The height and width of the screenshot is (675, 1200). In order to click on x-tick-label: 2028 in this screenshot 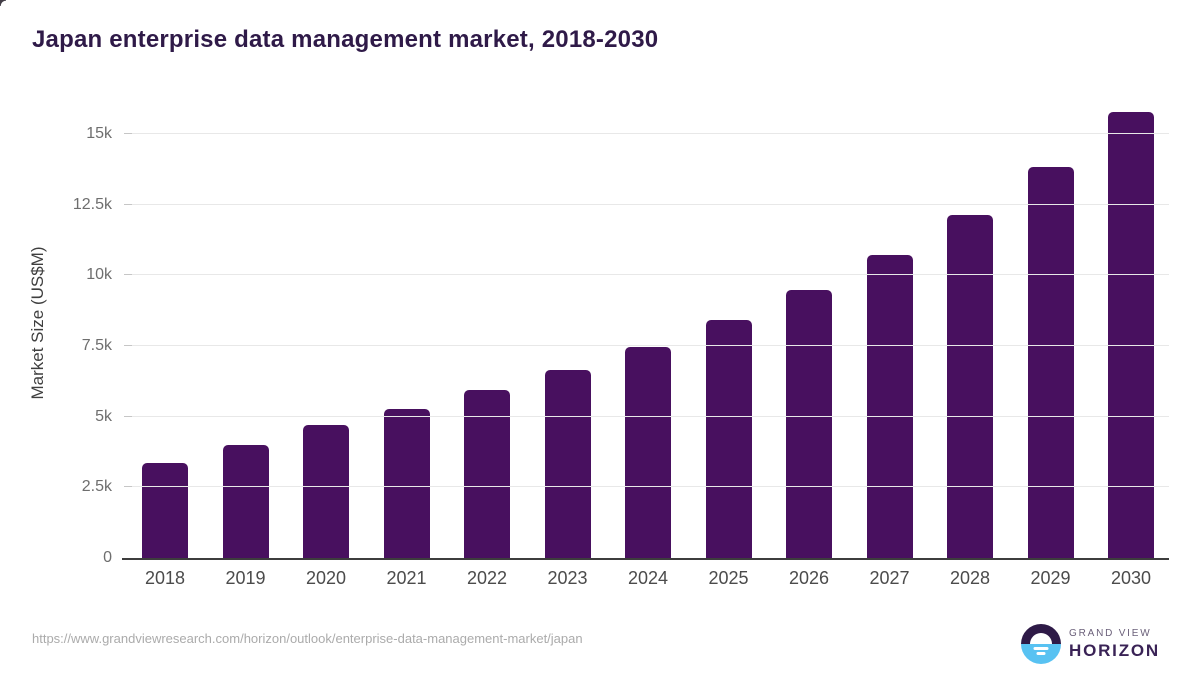, I will do `click(970, 578)`.